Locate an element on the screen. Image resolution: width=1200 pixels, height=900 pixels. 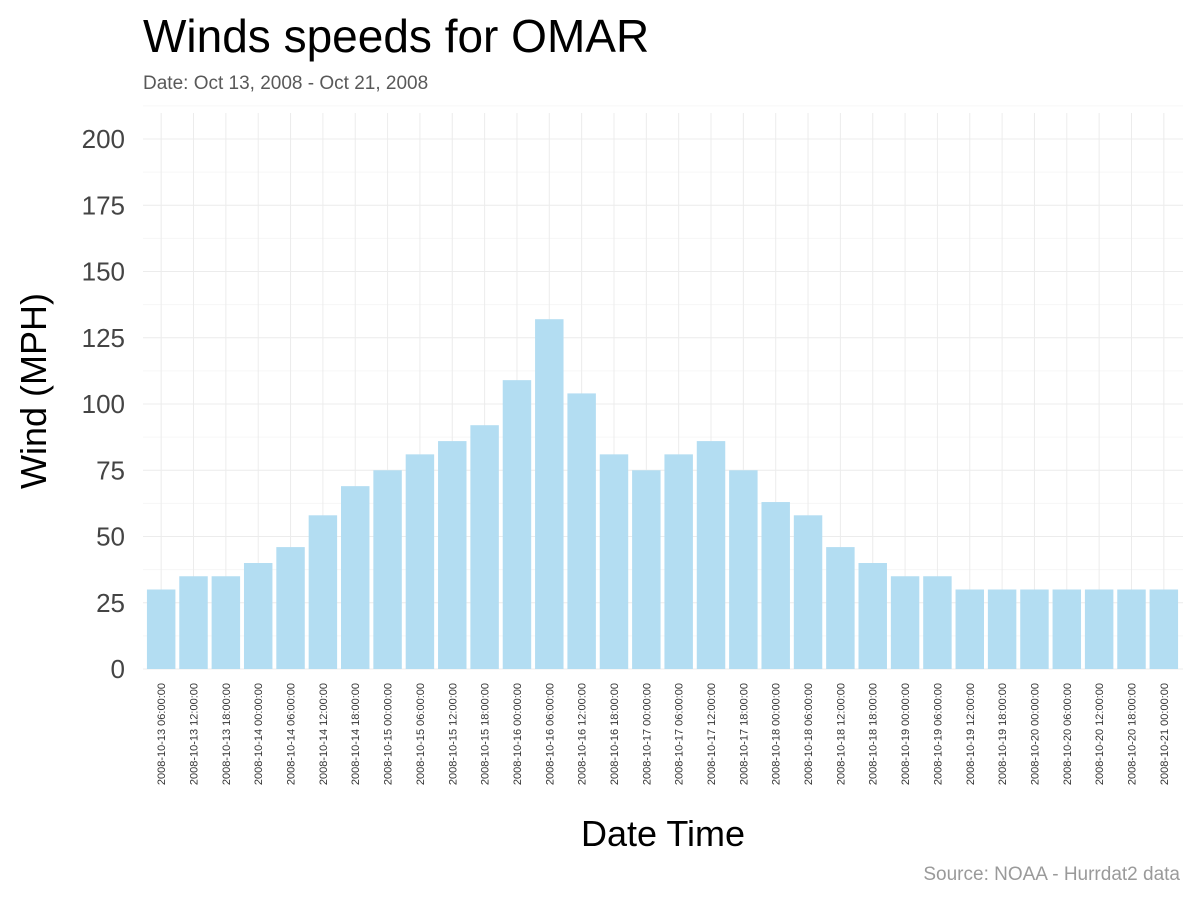
x-tick-label: 2008-10-13 12:00:00 is located at coordinates (195, 734).